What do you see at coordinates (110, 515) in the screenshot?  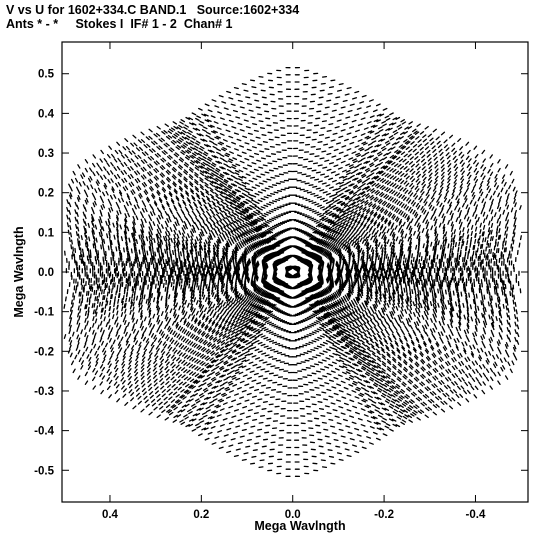 I see `x-tick-label: 0.4` at bounding box center [110, 515].